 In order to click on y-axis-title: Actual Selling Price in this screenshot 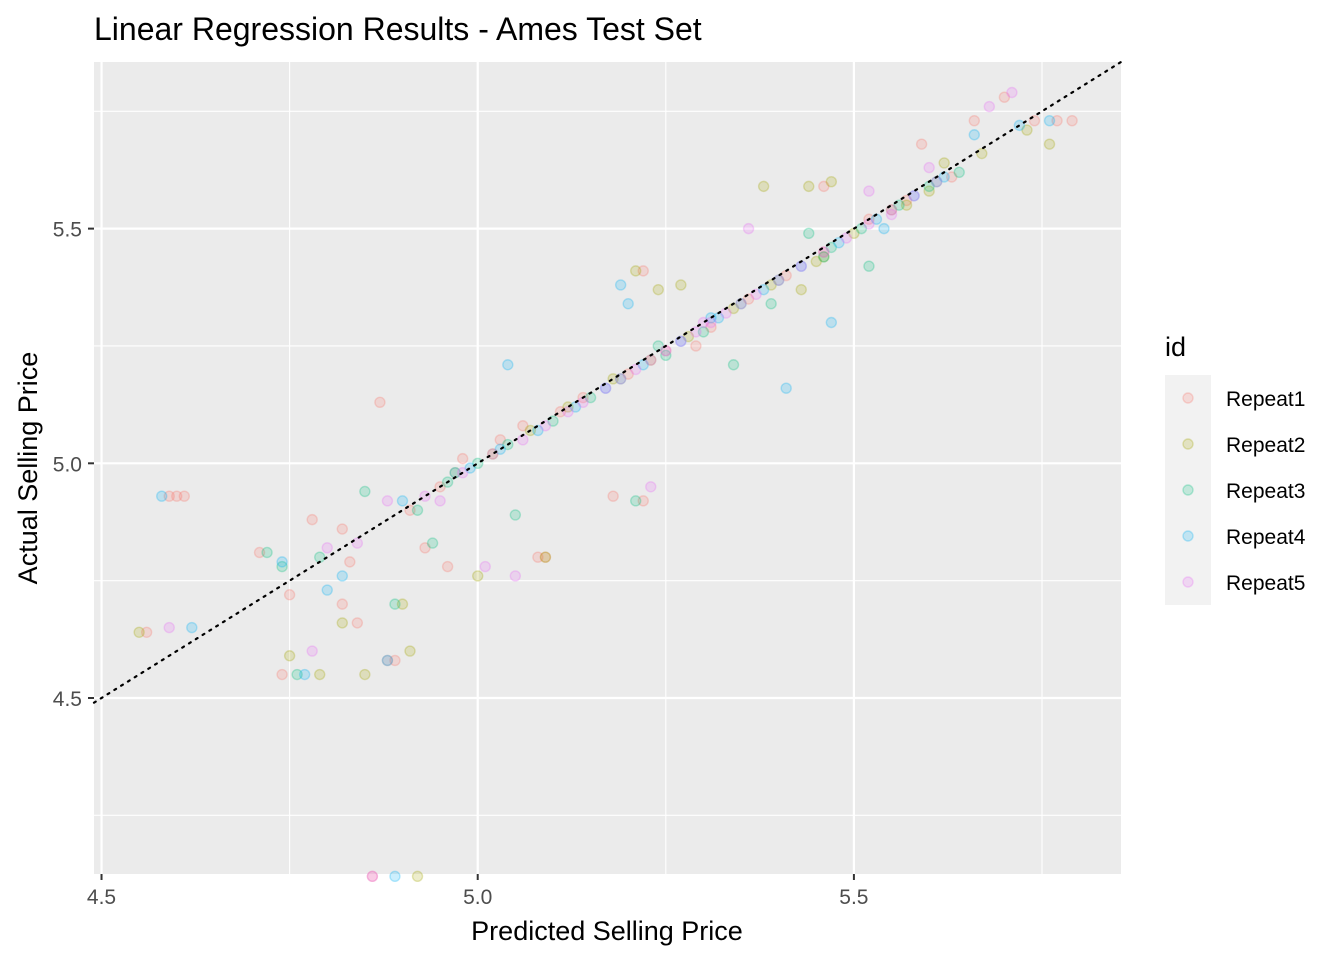, I will do `click(28, 468)`.